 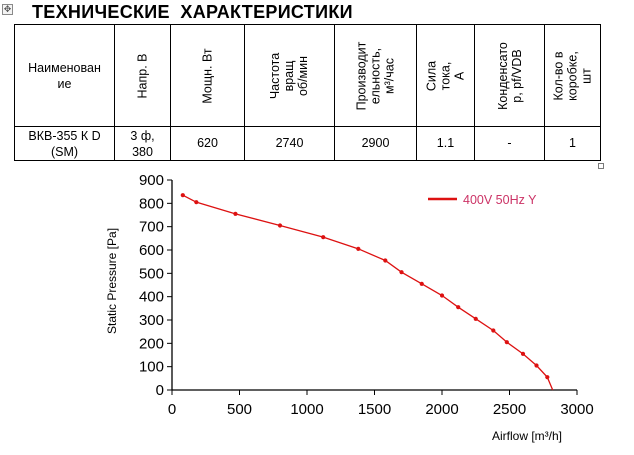 What do you see at coordinates (160, 390) in the screenshot?
I see `y-tick-label: 0` at bounding box center [160, 390].